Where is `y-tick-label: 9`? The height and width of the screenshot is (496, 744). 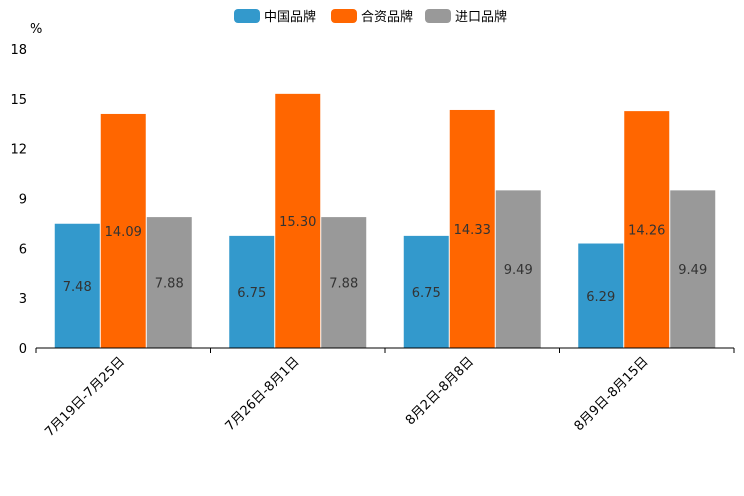
y-tick-label: 9 is located at coordinates (23, 200).